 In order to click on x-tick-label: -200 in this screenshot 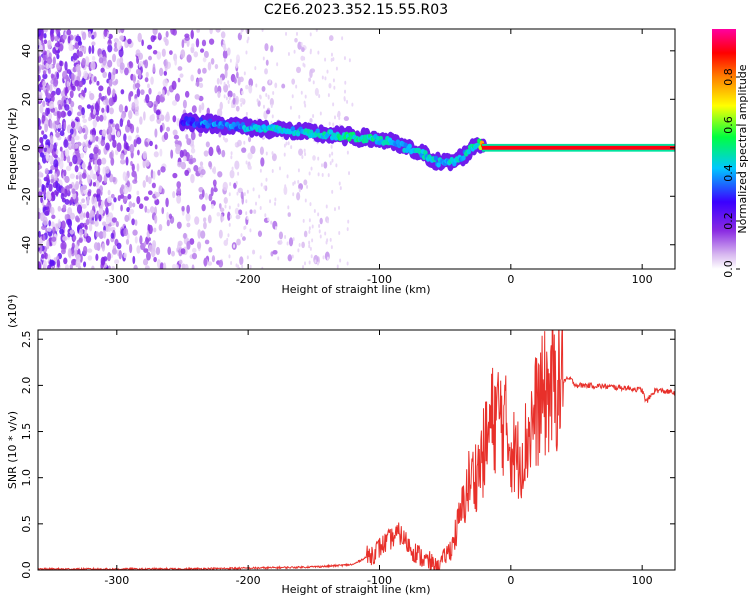, I will do `click(248, 580)`.